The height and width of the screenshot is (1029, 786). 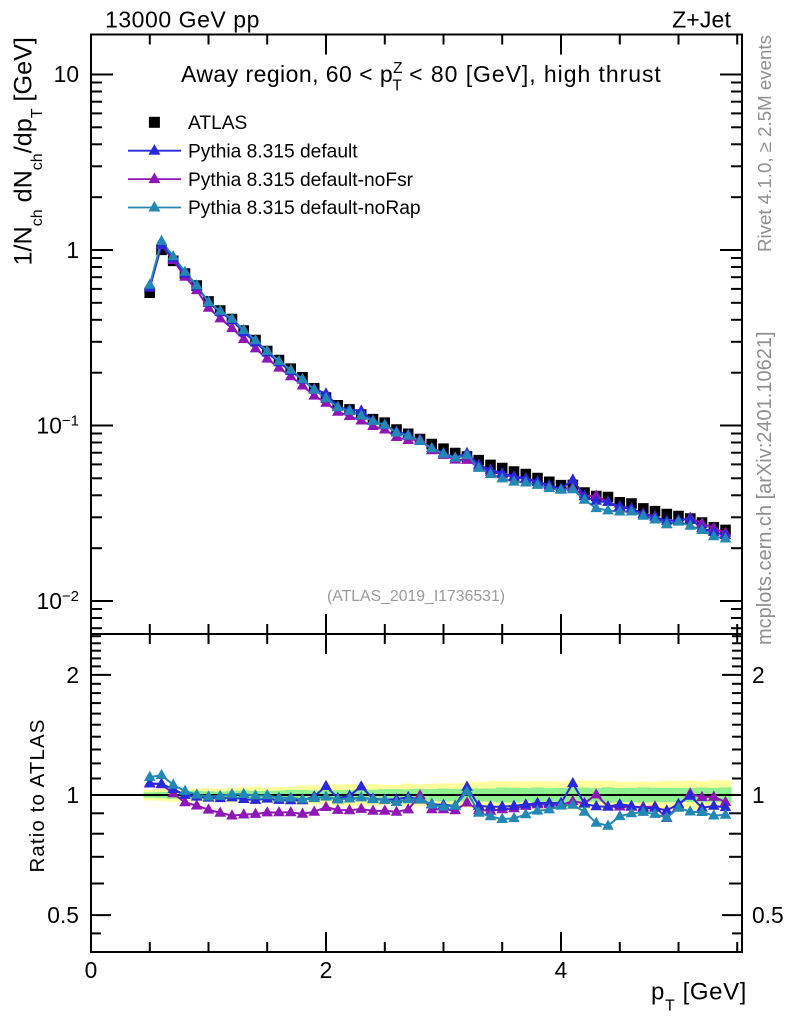 What do you see at coordinates (91, 970) in the screenshot?
I see `svg-text: 0` at bounding box center [91, 970].